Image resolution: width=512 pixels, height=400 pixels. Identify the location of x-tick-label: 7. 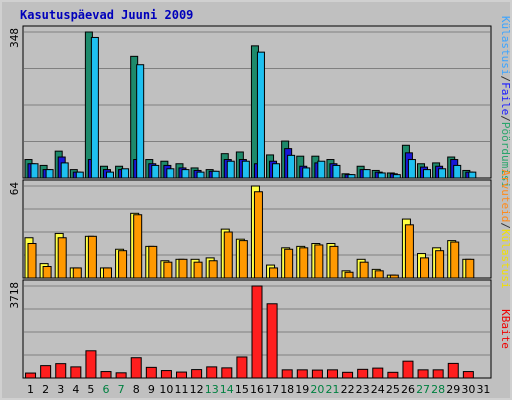
(121, 389).